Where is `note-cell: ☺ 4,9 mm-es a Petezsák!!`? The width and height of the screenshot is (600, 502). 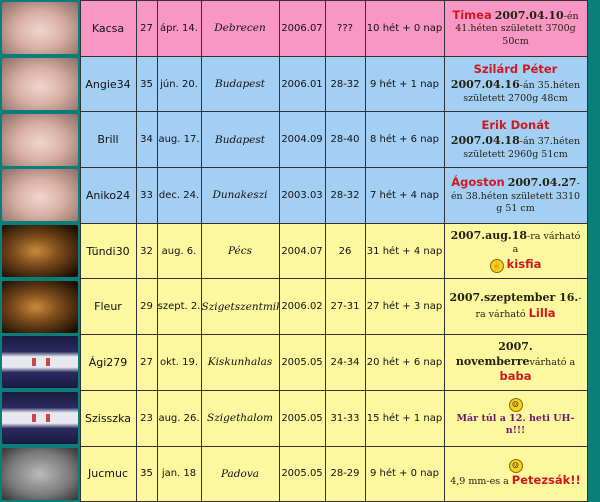 note-cell: ☺ 4,9 mm-es a Petezsák!! is located at coordinates (515, 473).